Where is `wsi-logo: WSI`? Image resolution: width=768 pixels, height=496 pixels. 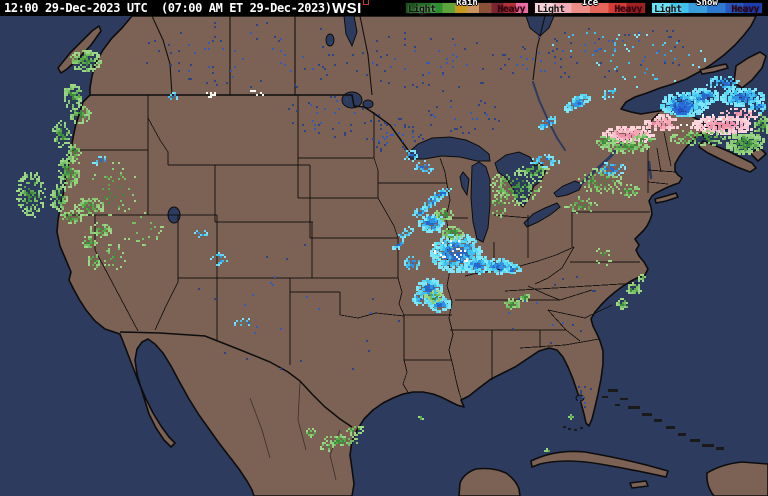
wsi-logo: WSI is located at coordinates (350, 8).